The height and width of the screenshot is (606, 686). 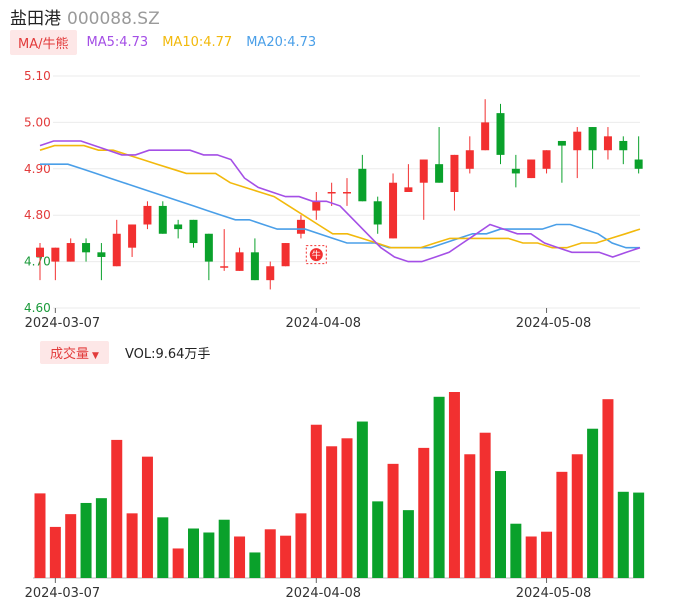 I want to click on bull-marker: 牛, so click(x=316, y=255).